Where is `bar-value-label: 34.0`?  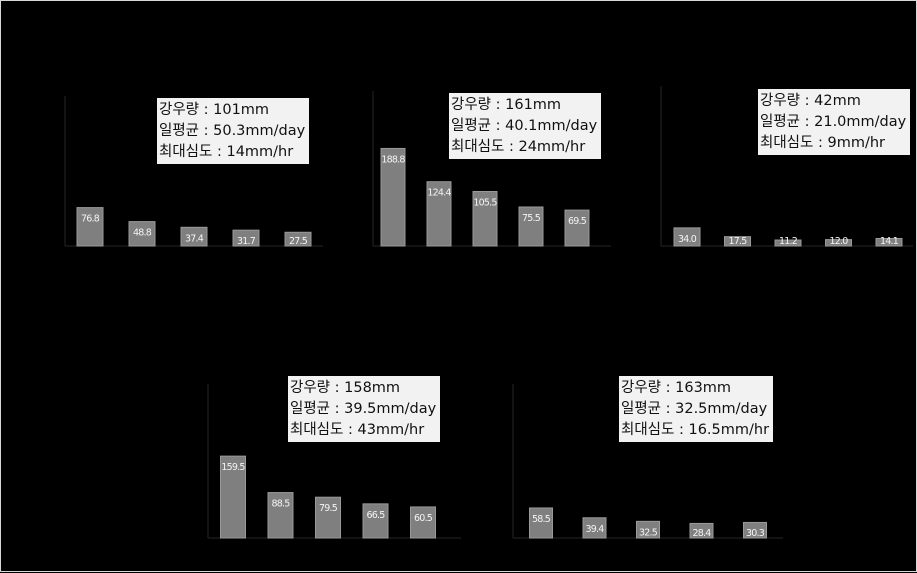 bar-value-label: 34.0 is located at coordinates (687, 239).